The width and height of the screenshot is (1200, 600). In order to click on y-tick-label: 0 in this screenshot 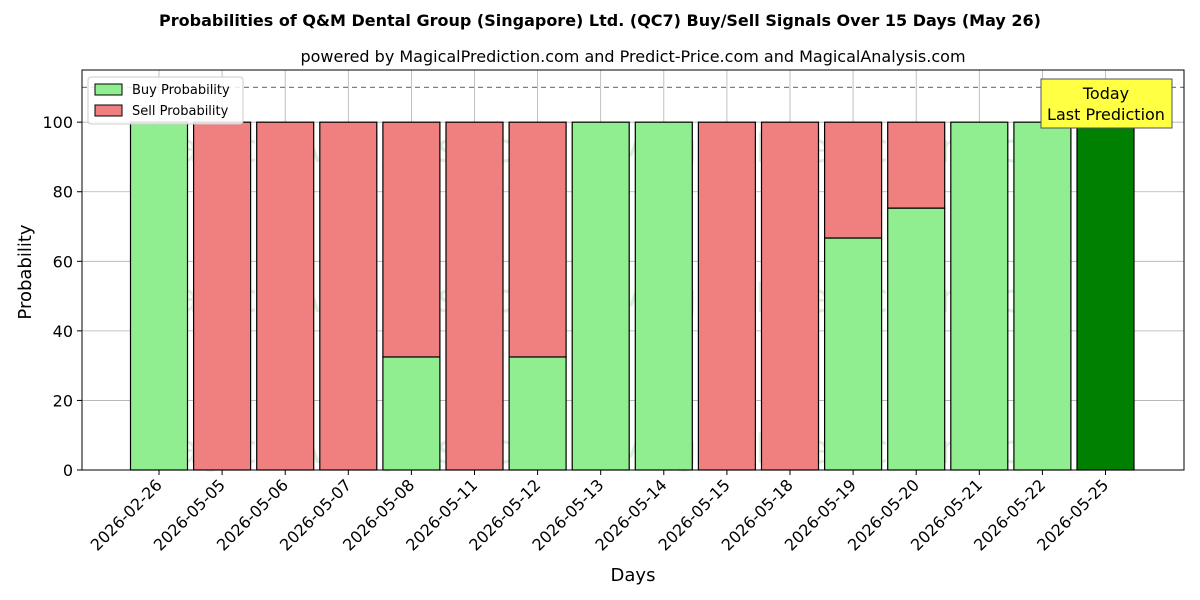, I will do `click(68, 470)`.